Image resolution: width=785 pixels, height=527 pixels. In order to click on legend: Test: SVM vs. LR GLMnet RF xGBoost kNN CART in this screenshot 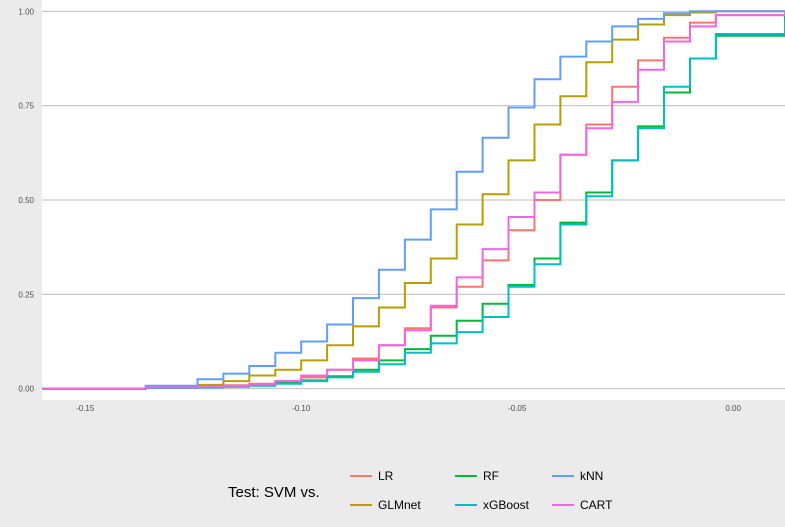, I will do `click(420, 490)`.